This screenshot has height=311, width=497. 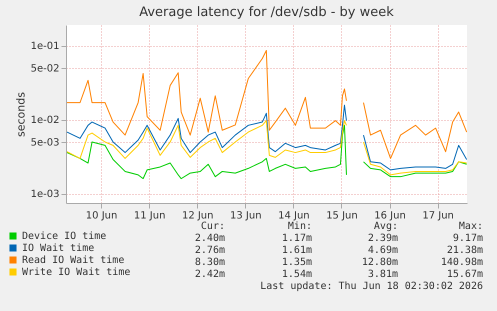 I want to click on legend-label: Device IO time, so click(x=64, y=236).